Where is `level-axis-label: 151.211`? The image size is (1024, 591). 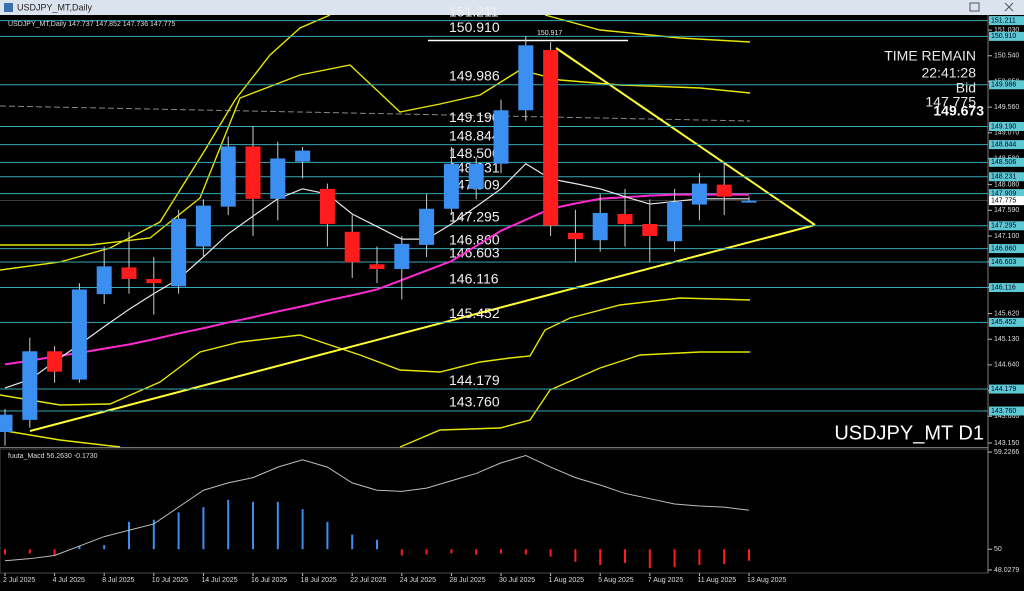 level-axis-label: 151.211 is located at coordinates (1003, 20).